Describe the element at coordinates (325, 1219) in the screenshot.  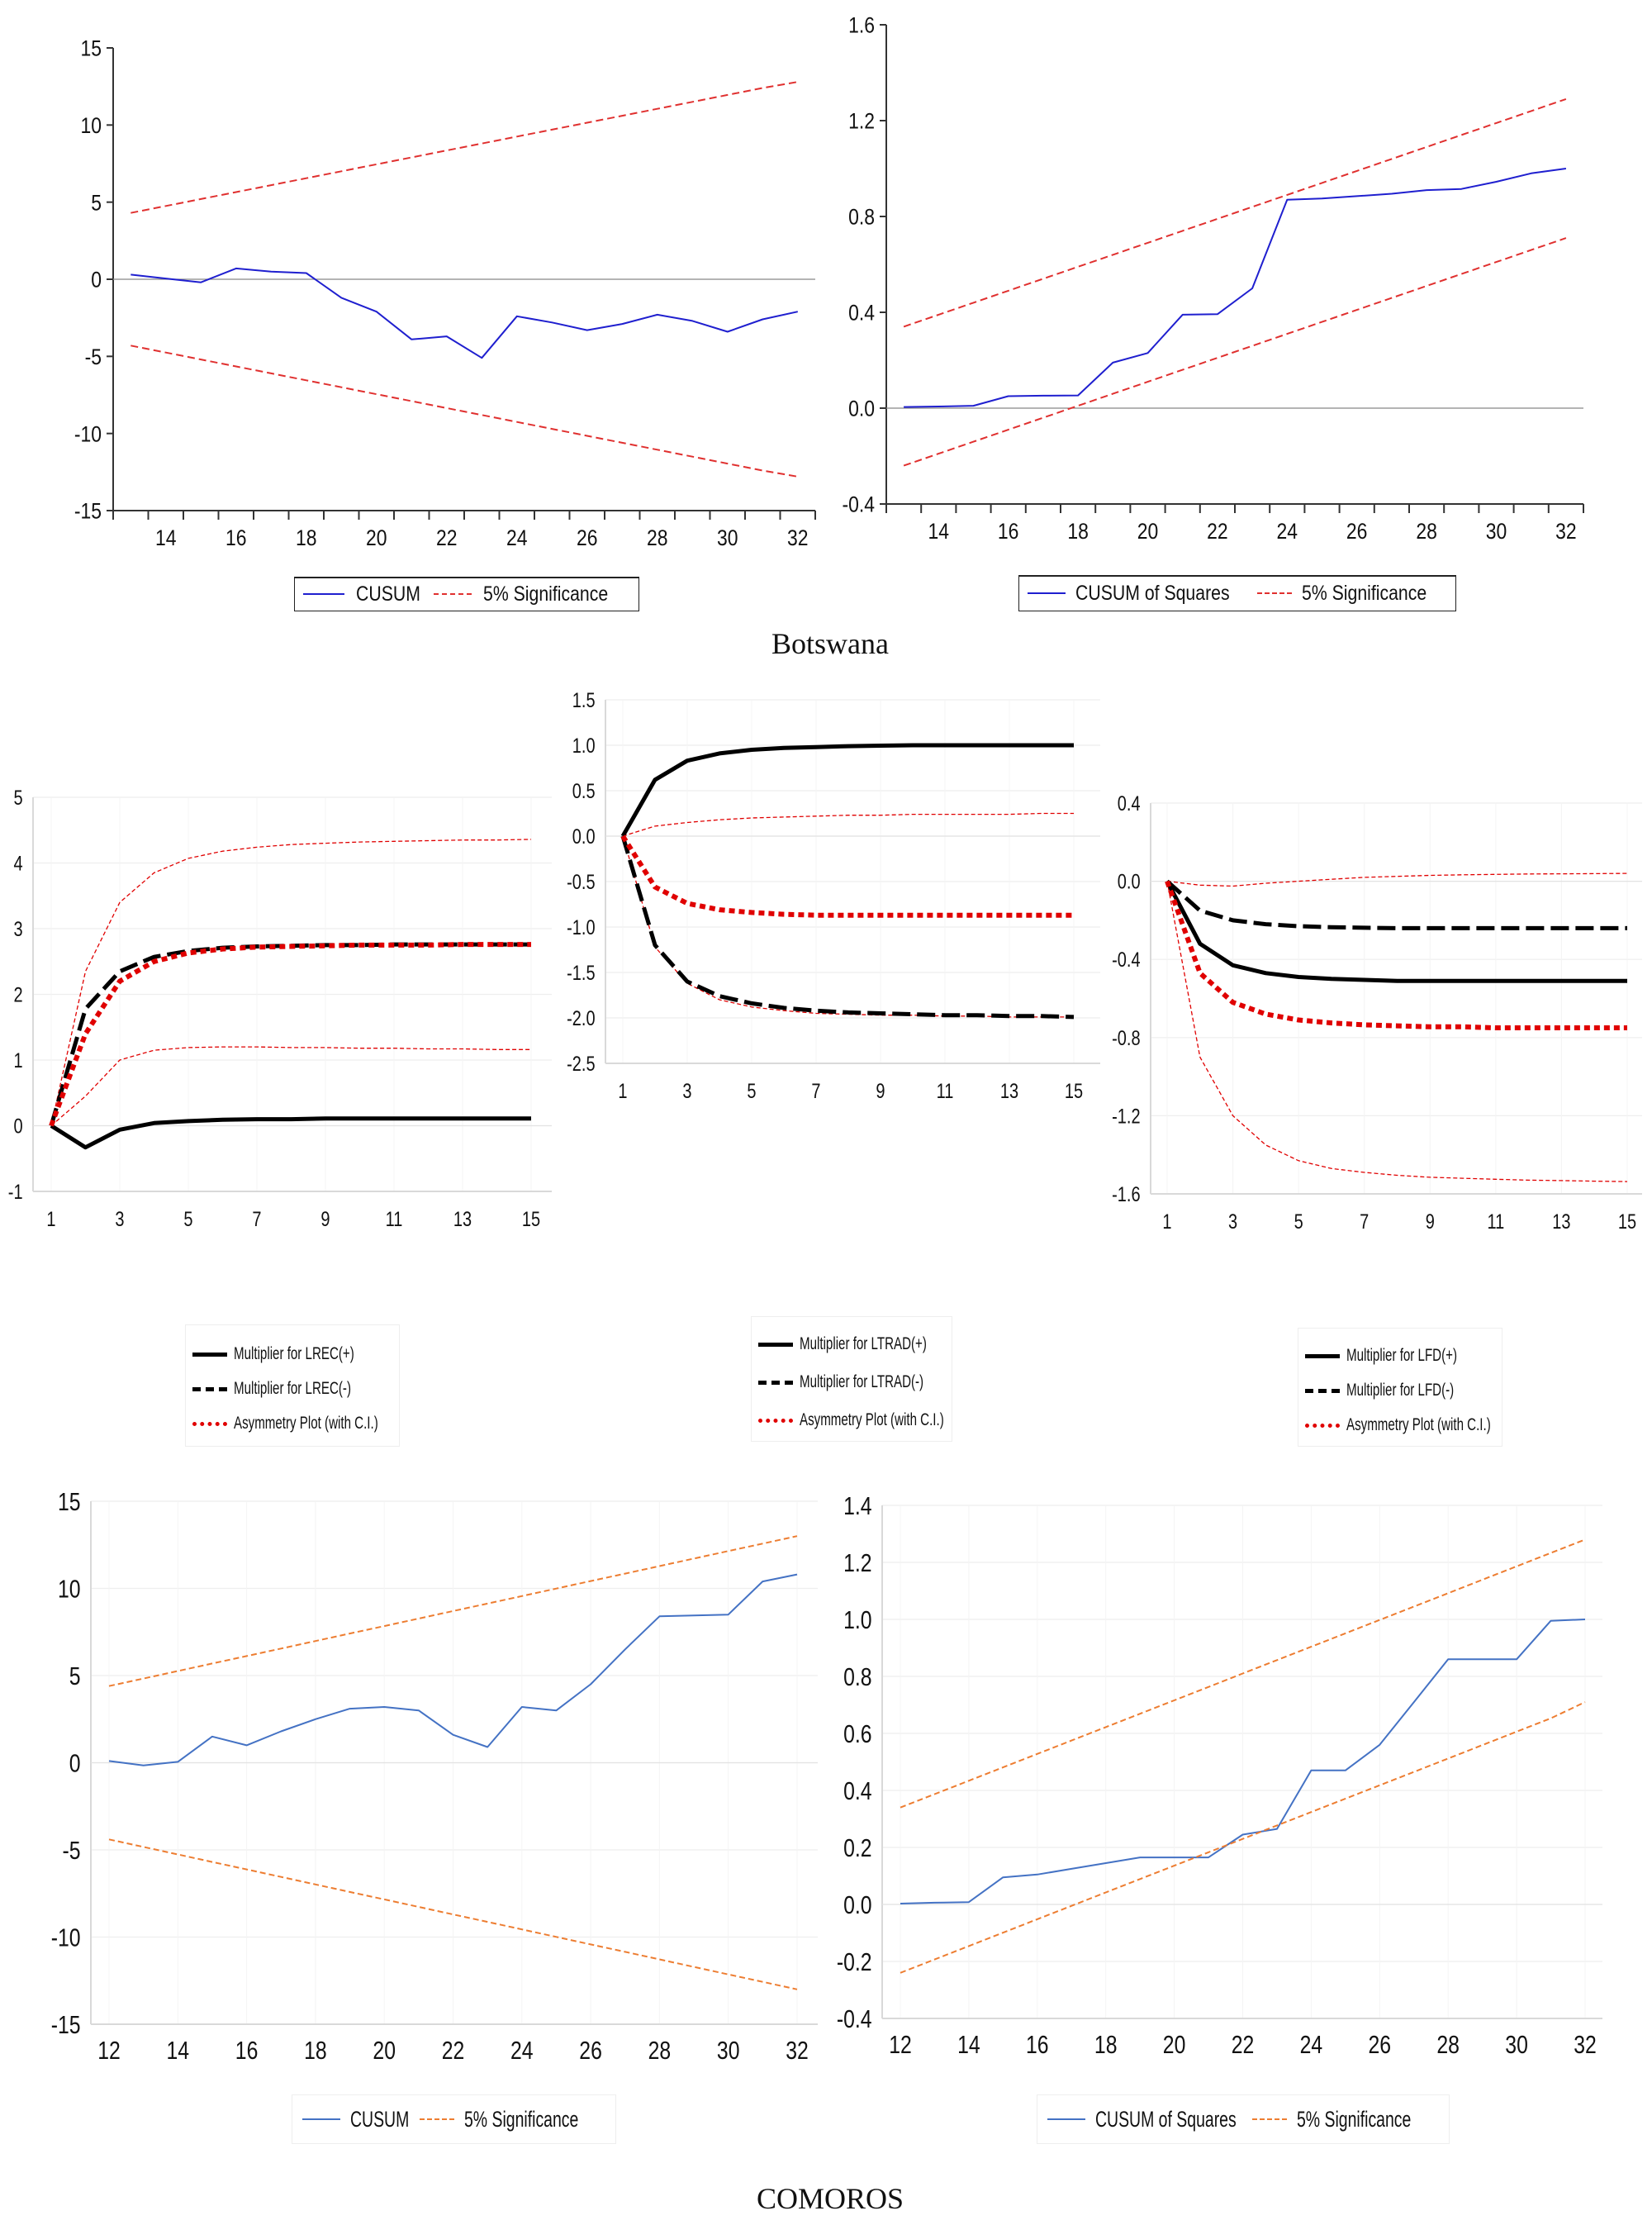
I see `x-tick-label: 9` at that location.